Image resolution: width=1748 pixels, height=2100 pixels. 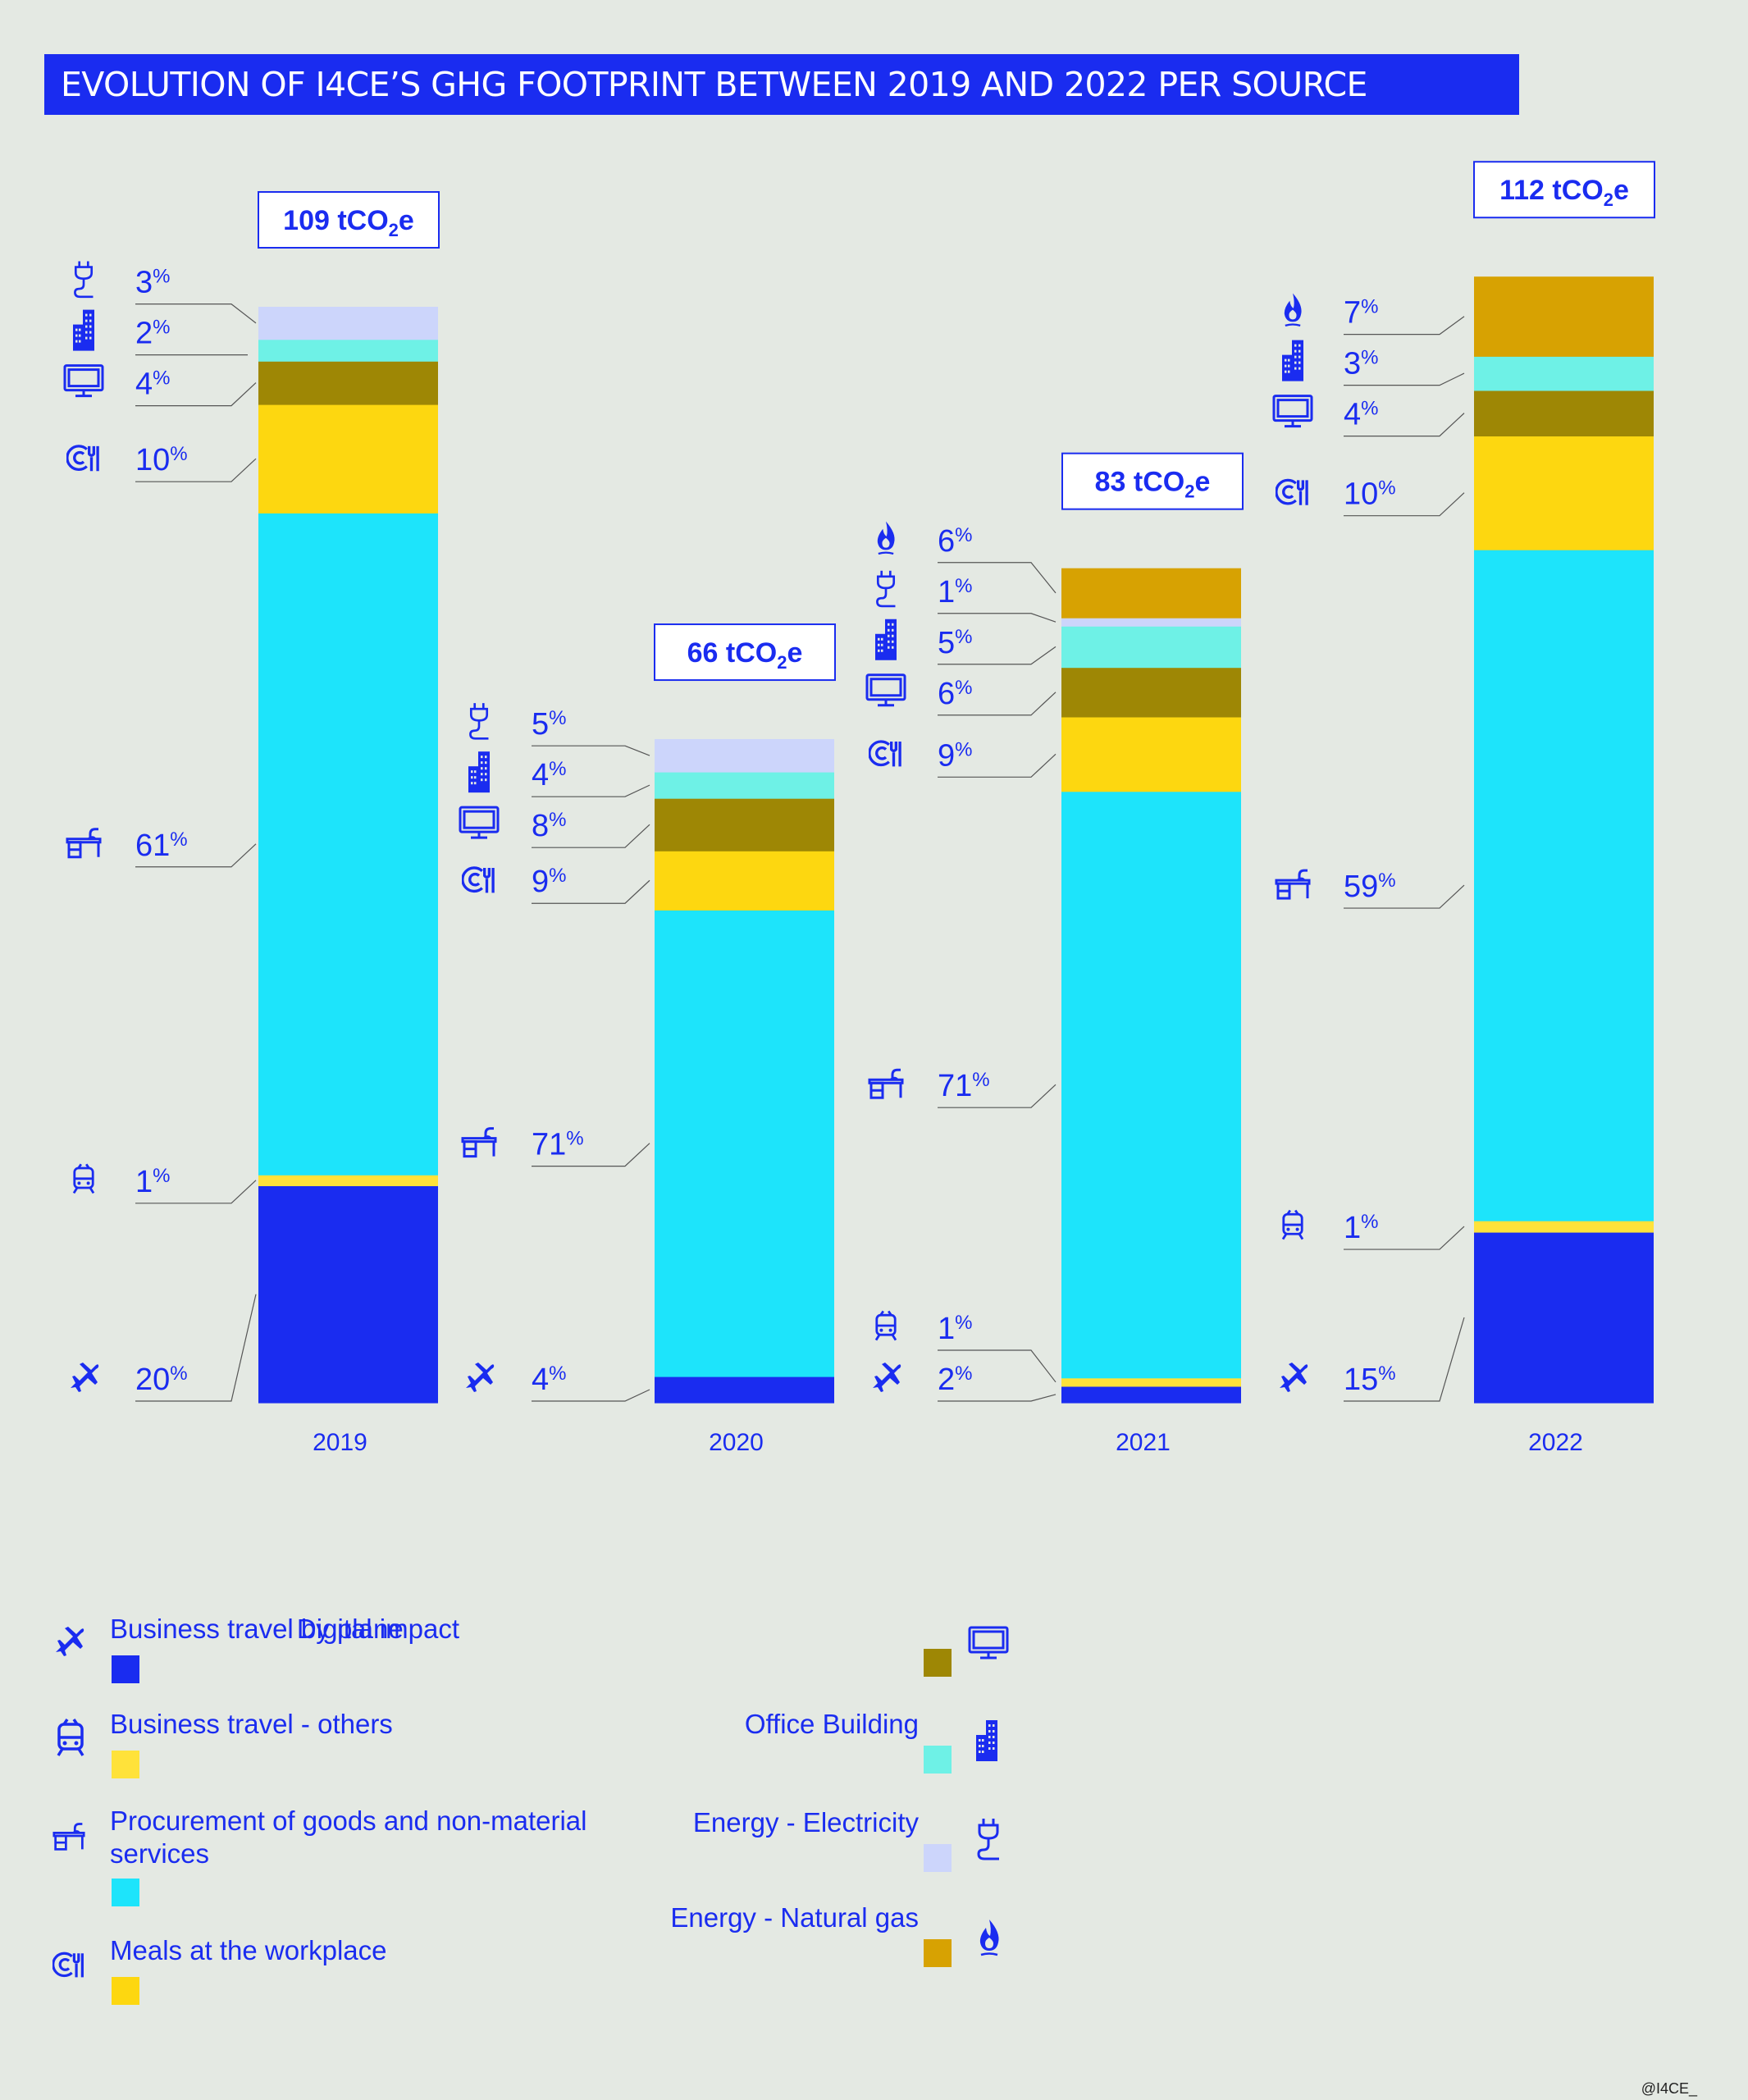 What do you see at coordinates (161, 846) in the screenshot?
I see `data-label: 61%` at bounding box center [161, 846].